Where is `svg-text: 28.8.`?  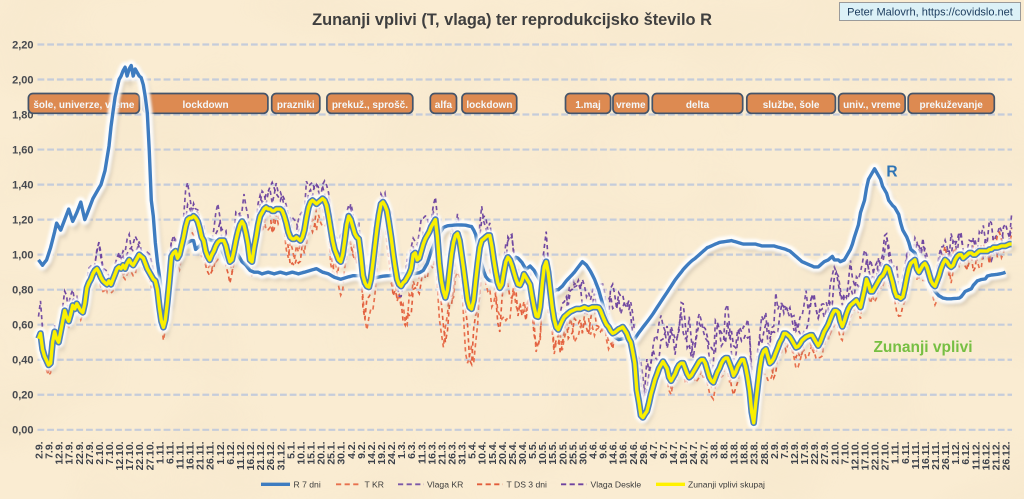 svg-text: 28.8. is located at coordinates (765, 452).